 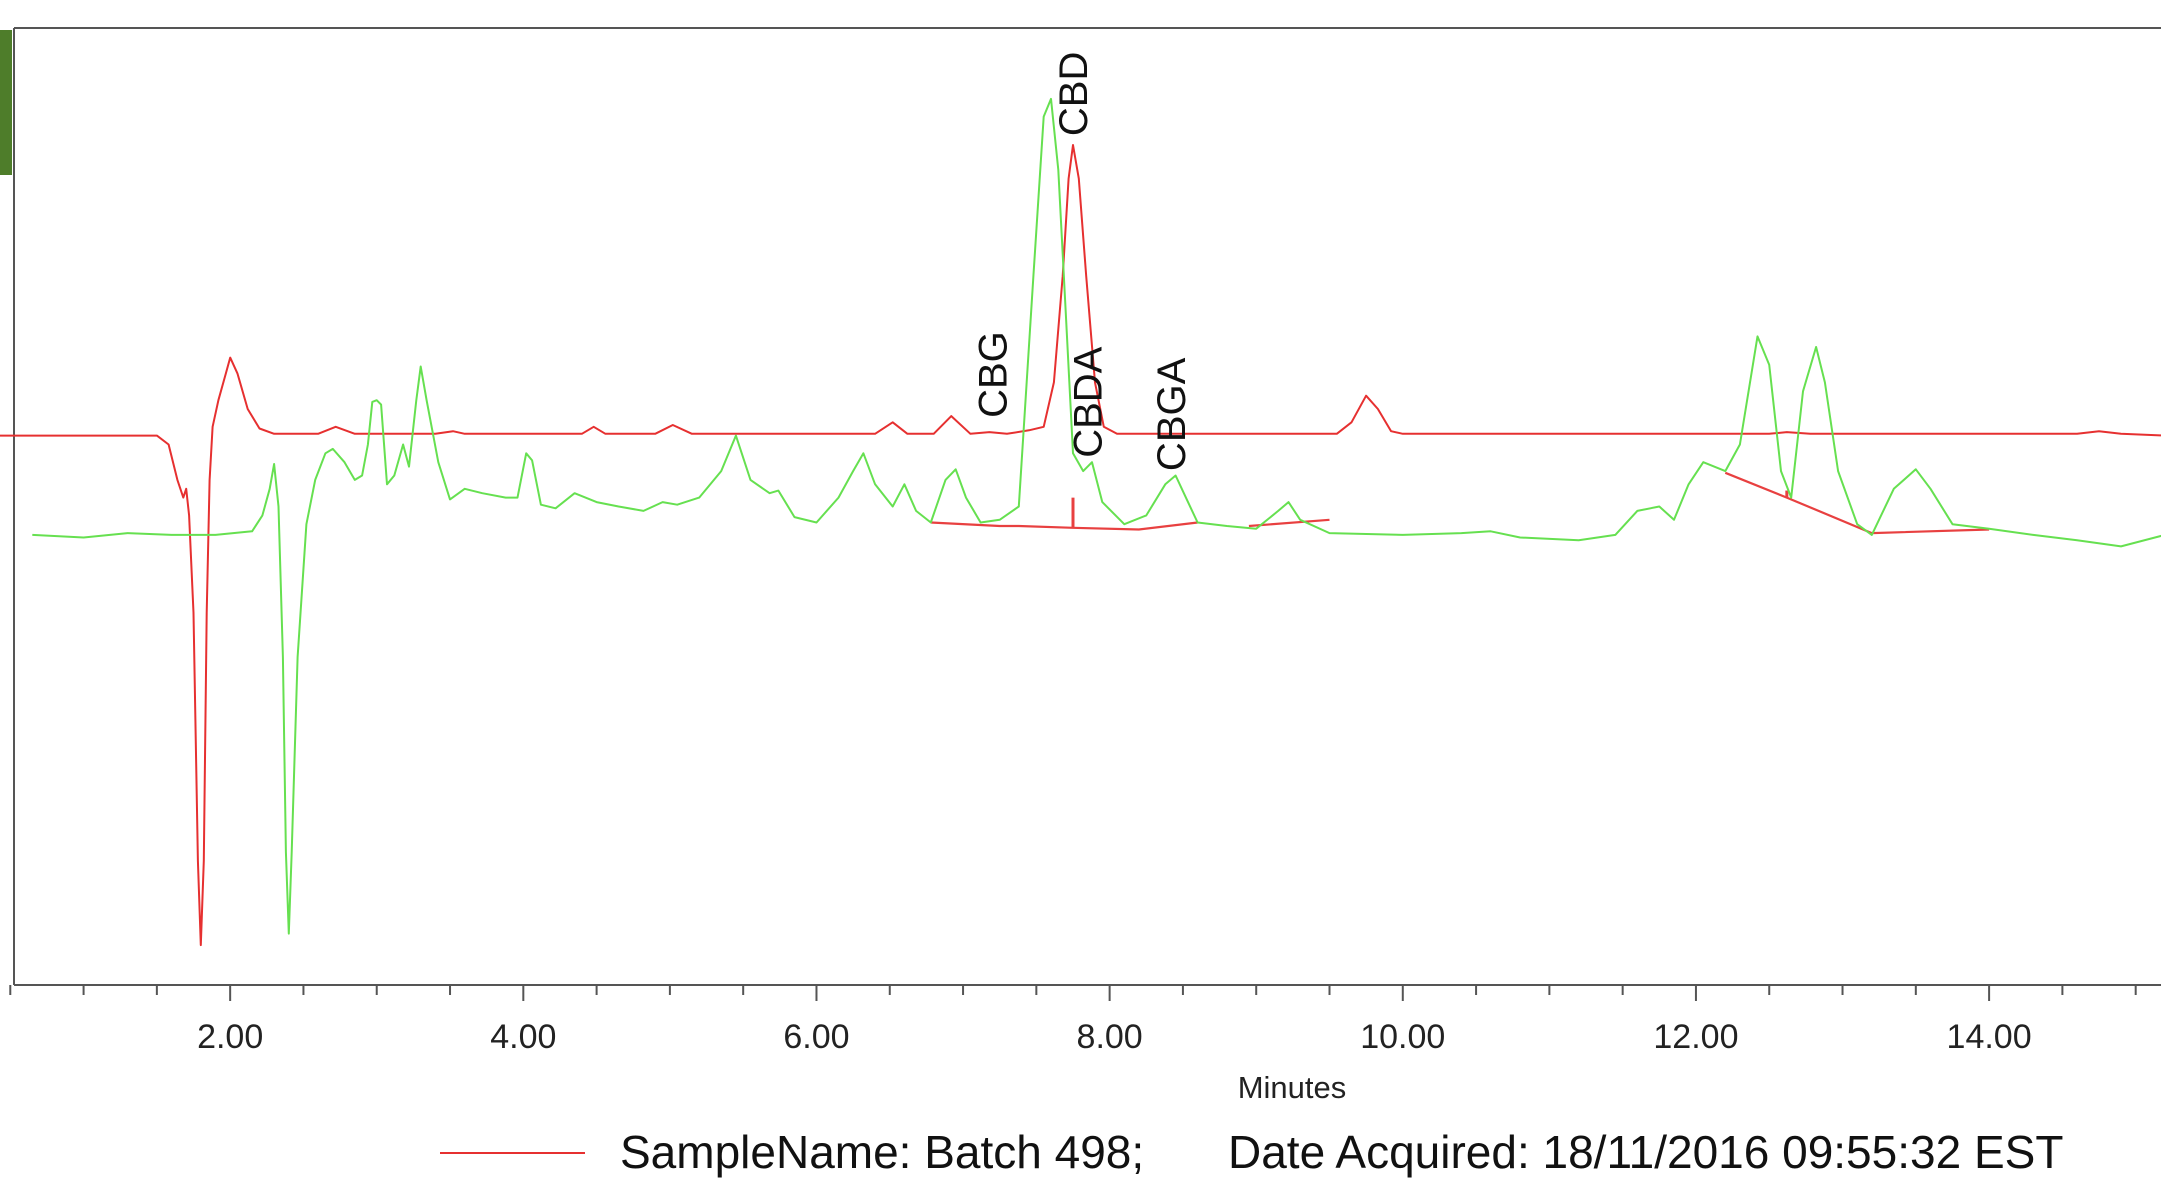 What do you see at coordinates (1074, 94) in the screenshot?
I see `peak-label-cbd: CBD` at bounding box center [1074, 94].